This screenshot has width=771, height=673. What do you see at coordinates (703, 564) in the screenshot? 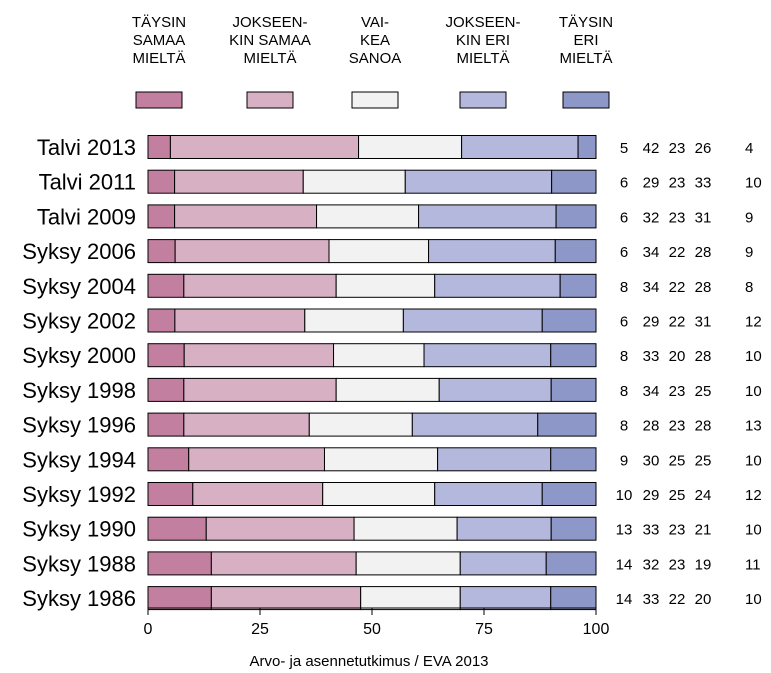
I see `value-label: 19` at bounding box center [703, 564].